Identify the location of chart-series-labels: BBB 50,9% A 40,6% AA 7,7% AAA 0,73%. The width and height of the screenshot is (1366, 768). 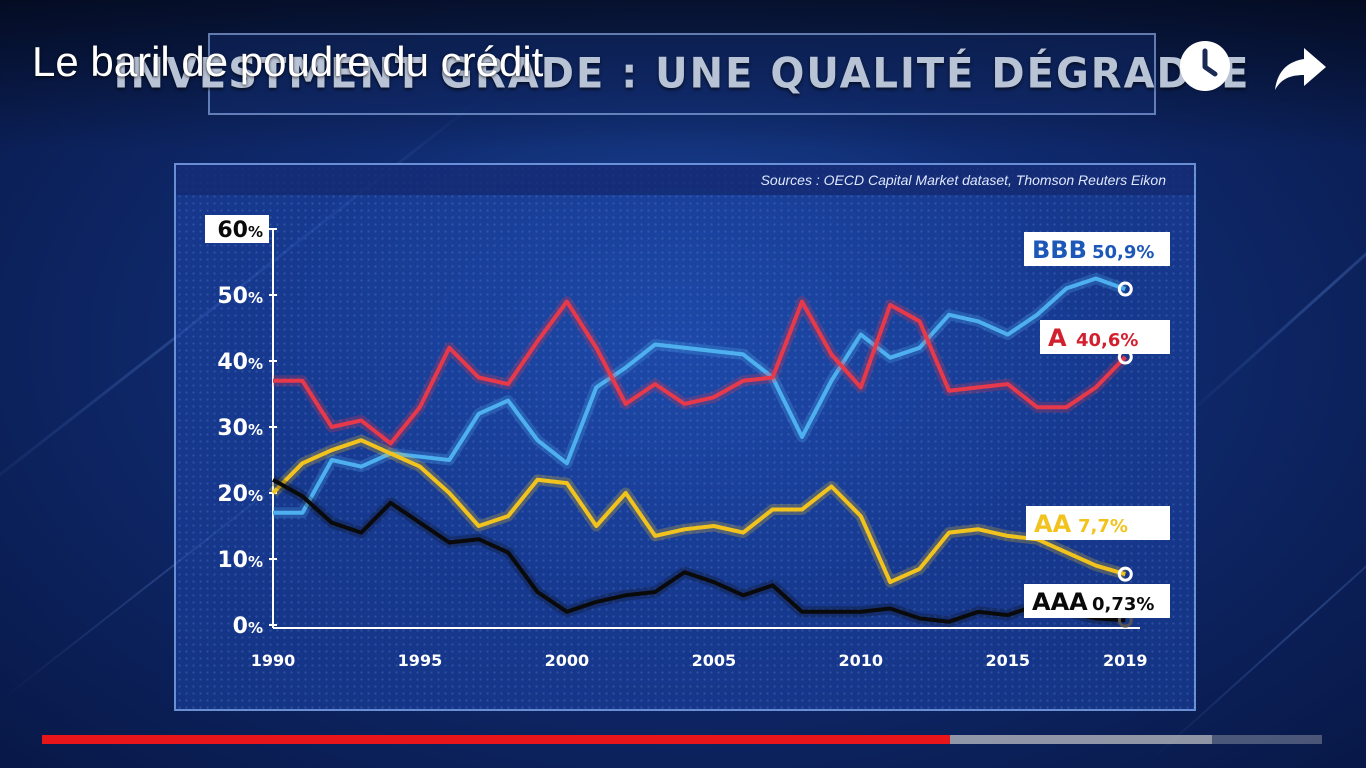
(1097, 425).